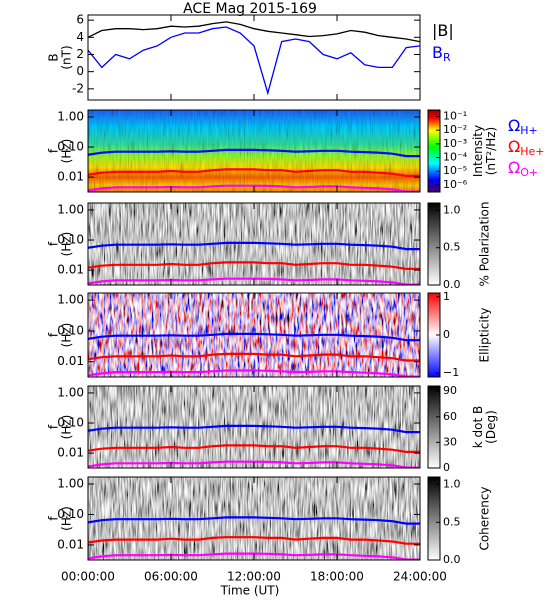 The height and width of the screenshot is (600, 550). I want to click on legend-subscript: O+, so click(529, 172).